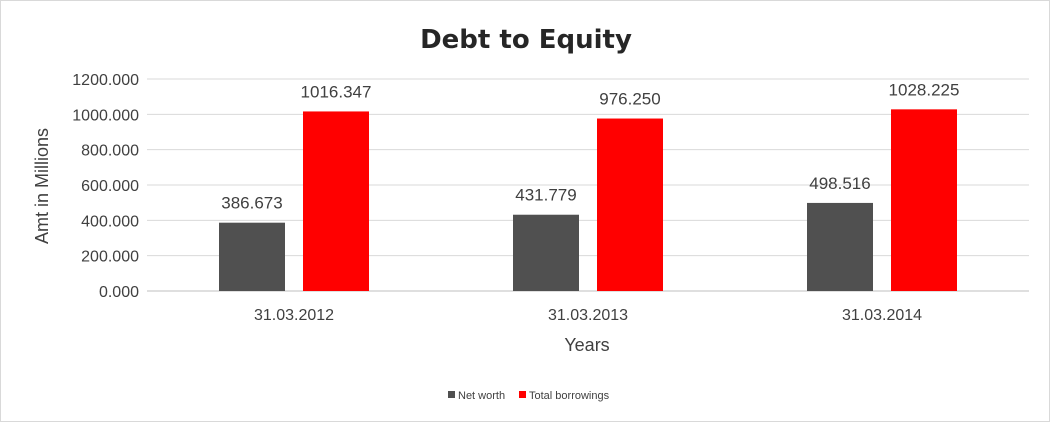 The image size is (1050, 422). I want to click on y-axis-title: Amt in Millions, so click(42, 186).